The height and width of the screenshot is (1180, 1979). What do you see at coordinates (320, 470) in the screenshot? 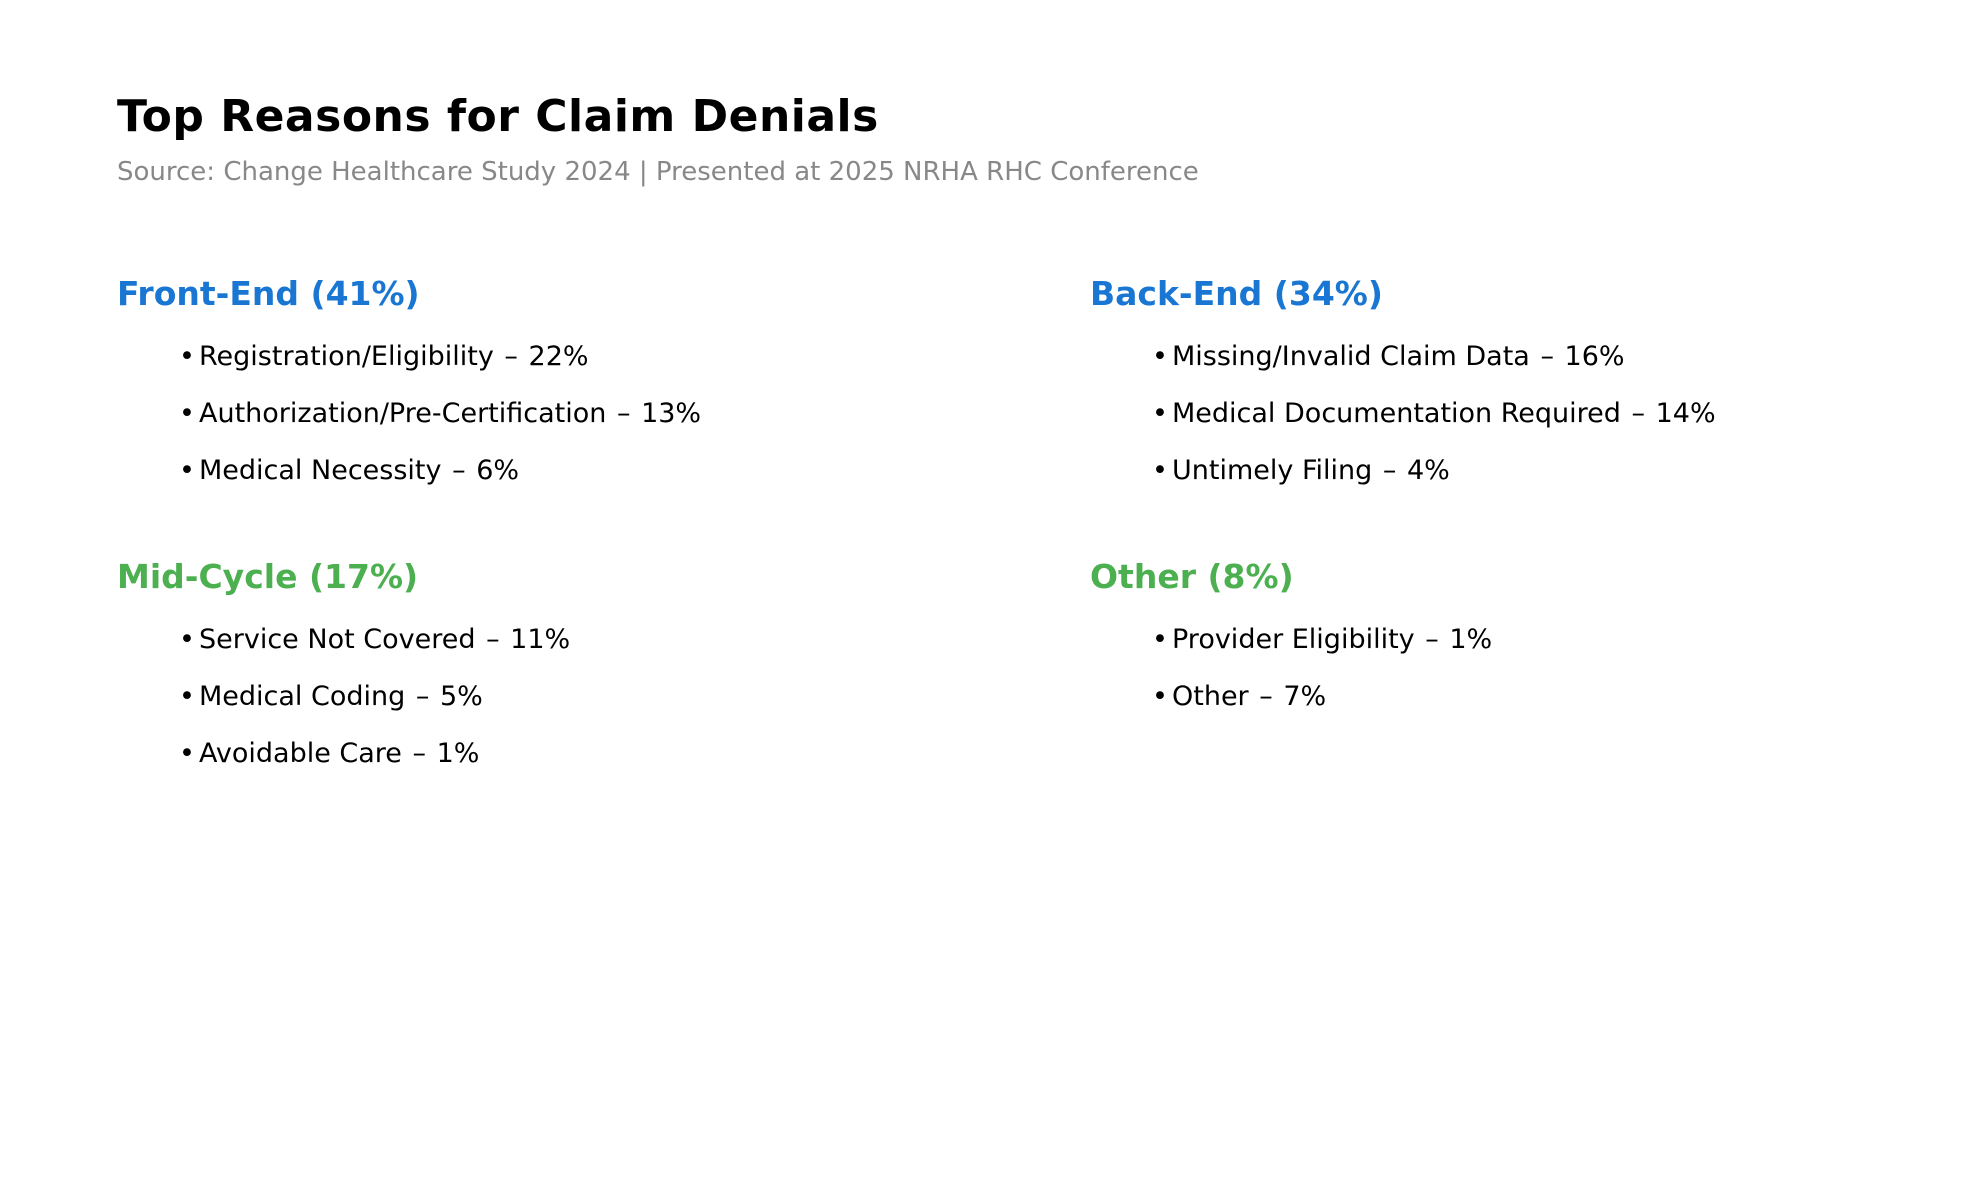
I see `item-label: Medical Necessity` at bounding box center [320, 470].